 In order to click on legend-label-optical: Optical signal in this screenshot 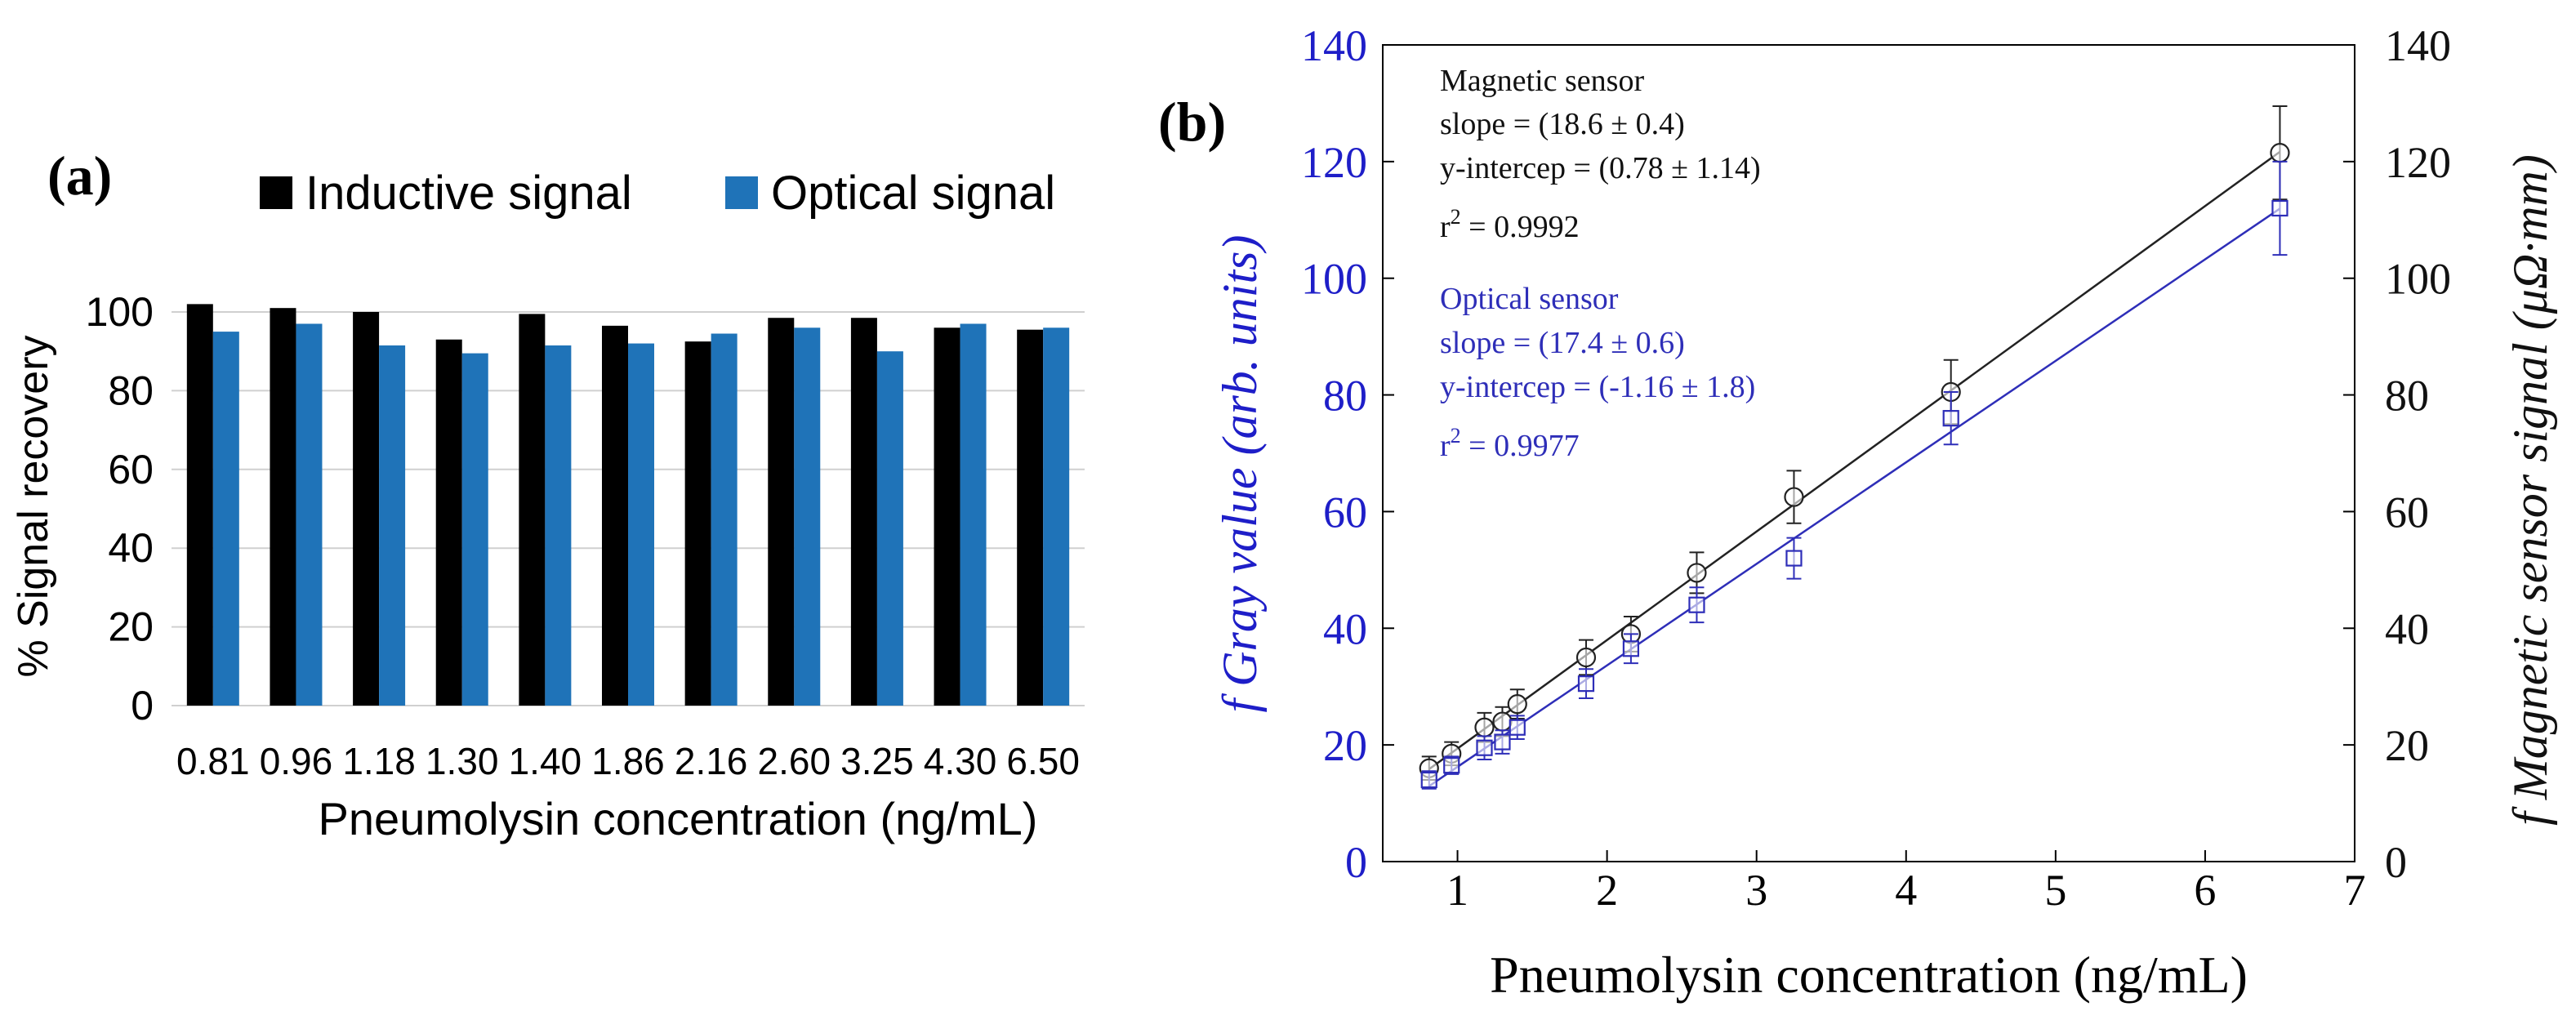, I will do `click(913, 193)`.